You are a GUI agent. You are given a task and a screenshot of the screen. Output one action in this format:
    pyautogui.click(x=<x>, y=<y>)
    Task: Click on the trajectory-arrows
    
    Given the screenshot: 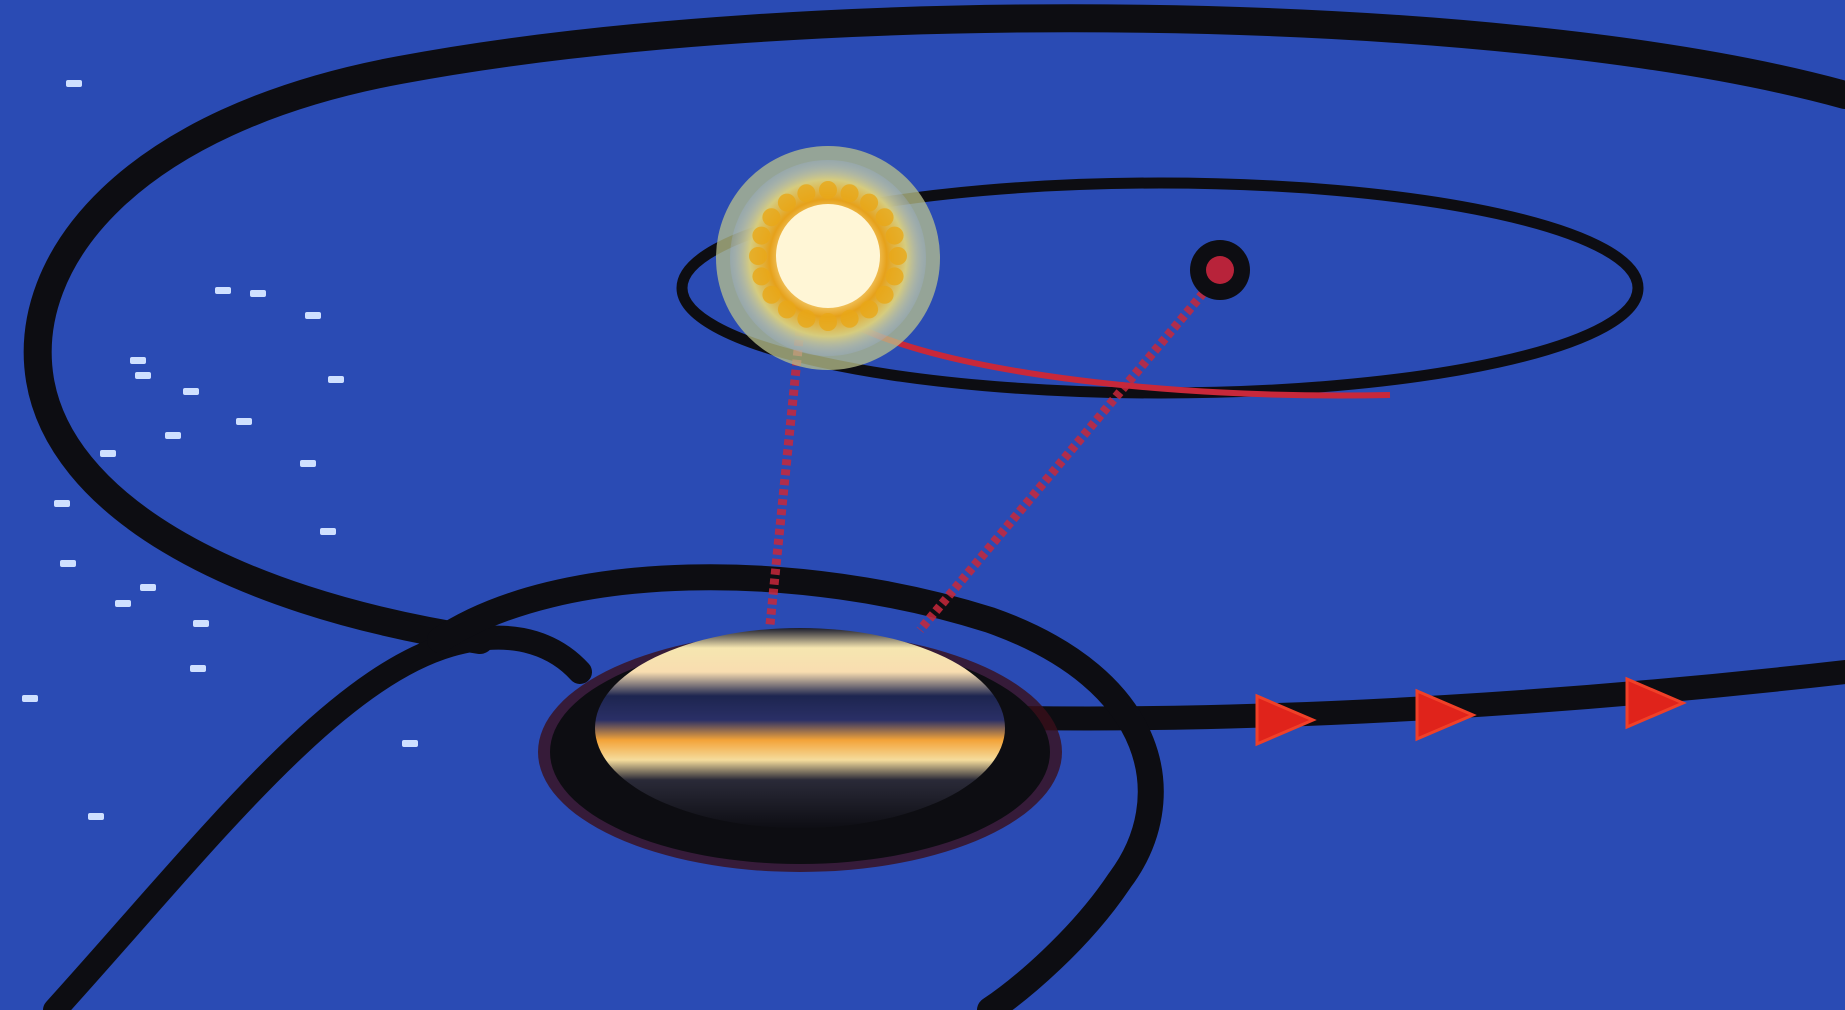 What is the action you would take?
    pyautogui.click(x=1471, y=711)
    